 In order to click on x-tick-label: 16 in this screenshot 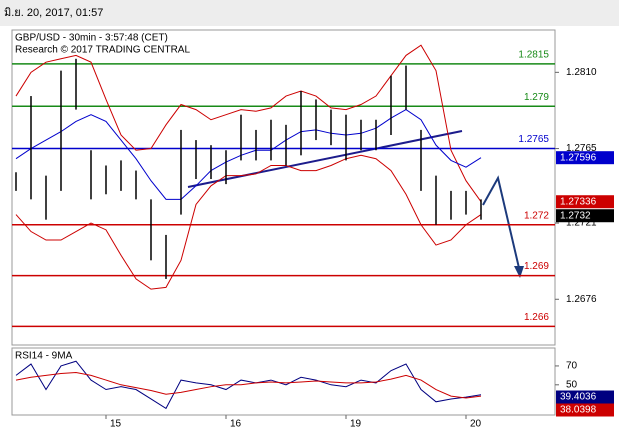, I will do `click(236, 424)`.